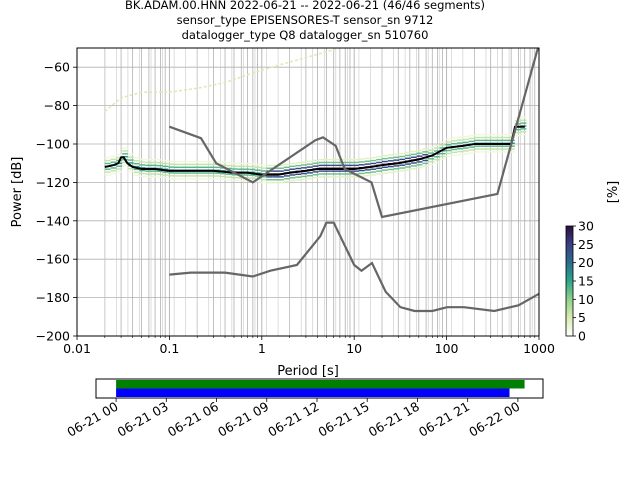  Describe the element at coordinates (305, 35) in the screenshot. I see `title-line-3: datalogger_type Q8 datalogger_sn 510760` at that location.